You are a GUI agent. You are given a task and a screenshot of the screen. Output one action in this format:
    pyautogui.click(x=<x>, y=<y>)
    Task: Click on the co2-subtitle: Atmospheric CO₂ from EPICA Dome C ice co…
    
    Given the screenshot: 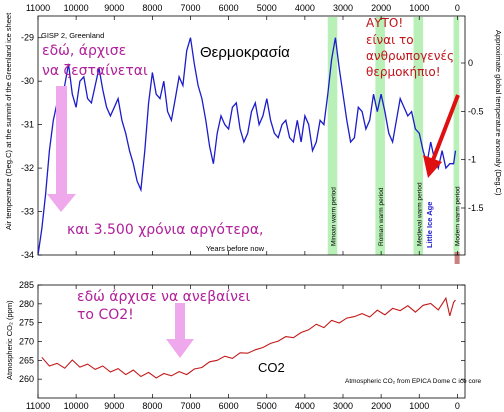 What is the action you would take?
    pyautogui.click(x=413, y=381)
    